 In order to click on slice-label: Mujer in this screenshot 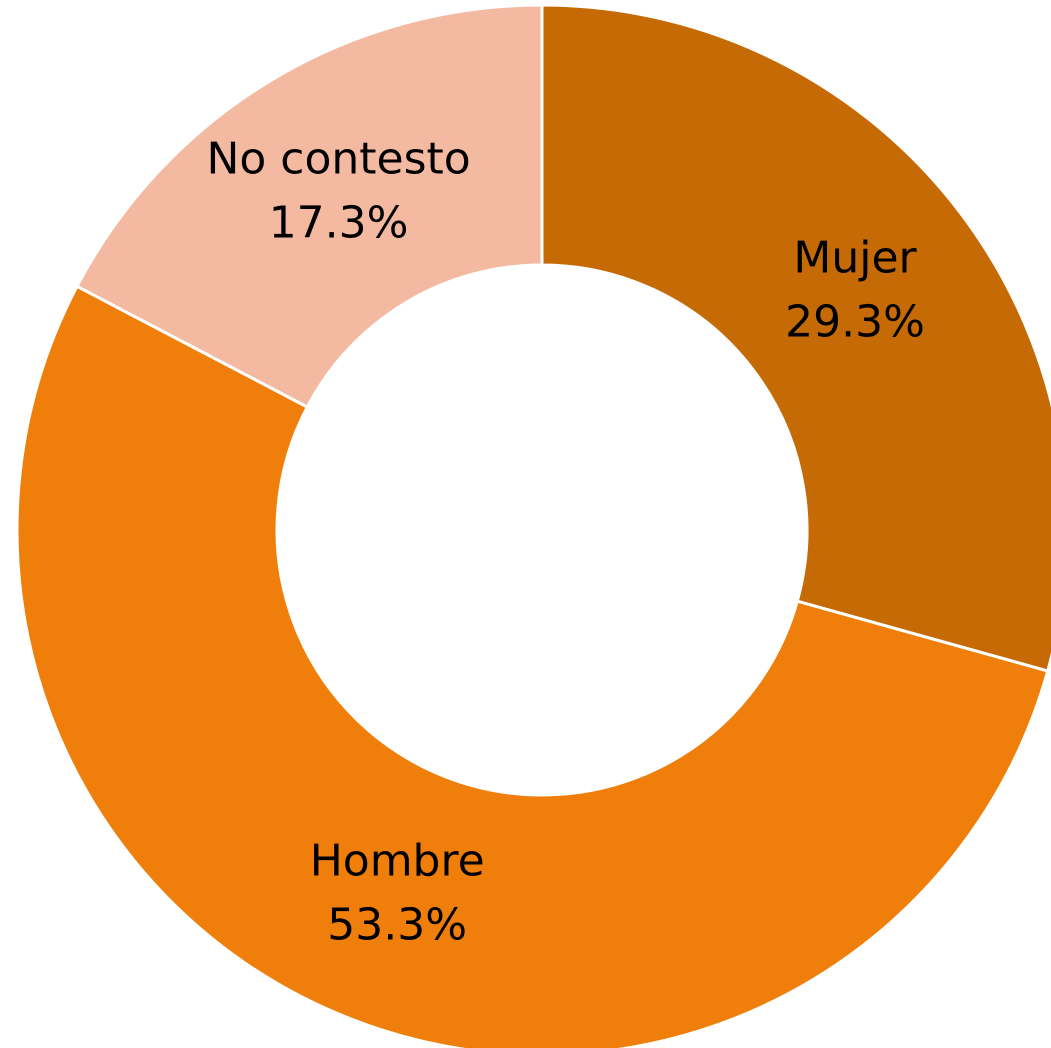, I will do `click(855, 257)`.